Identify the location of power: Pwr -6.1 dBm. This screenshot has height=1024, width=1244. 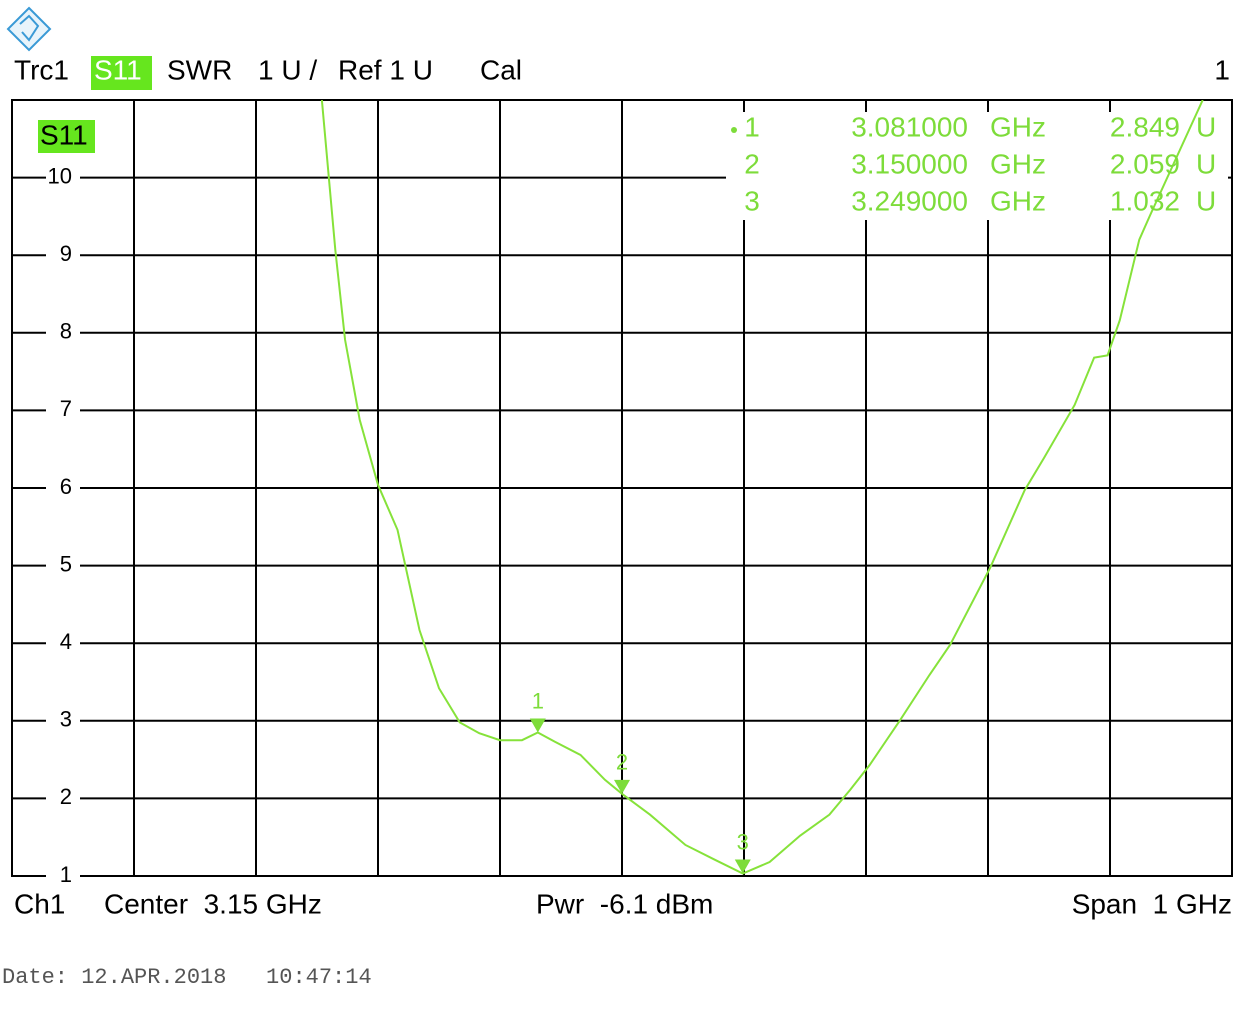
(624, 903).